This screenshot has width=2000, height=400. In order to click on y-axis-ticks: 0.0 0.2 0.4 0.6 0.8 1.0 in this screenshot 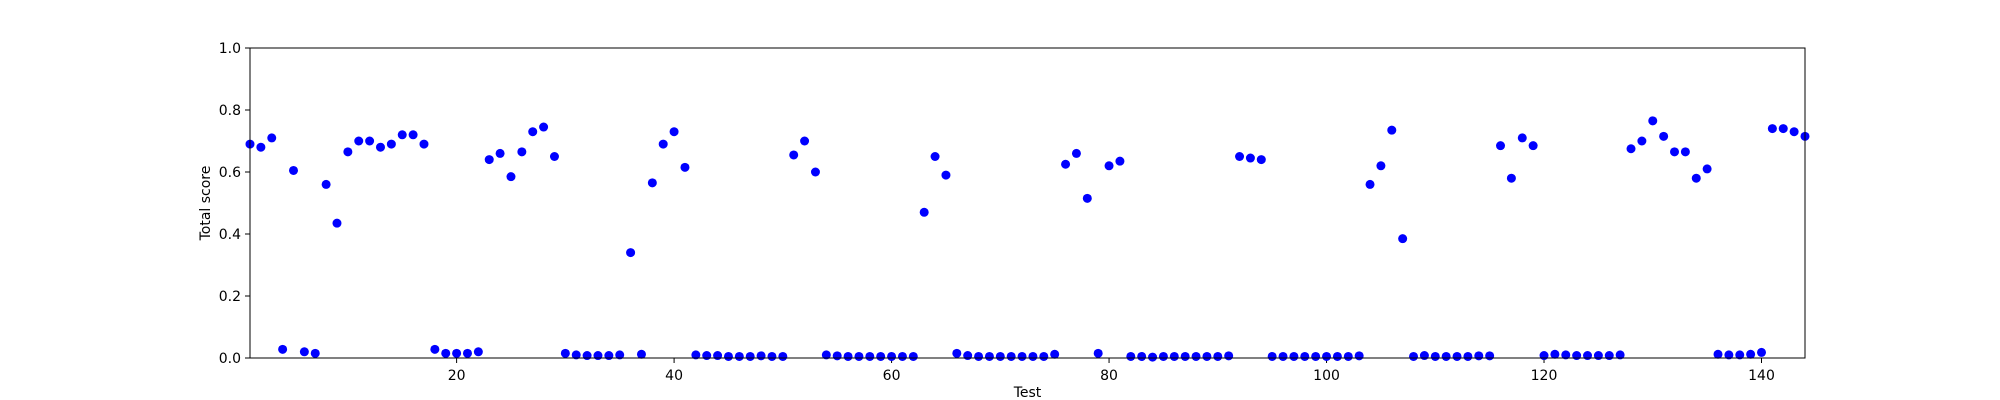, I will do `click(234, 204)`.